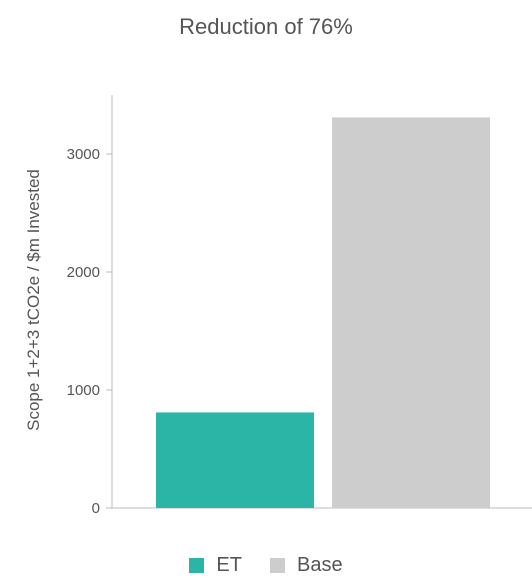  I want to click on legend-swatch-et, so click(197, 565).